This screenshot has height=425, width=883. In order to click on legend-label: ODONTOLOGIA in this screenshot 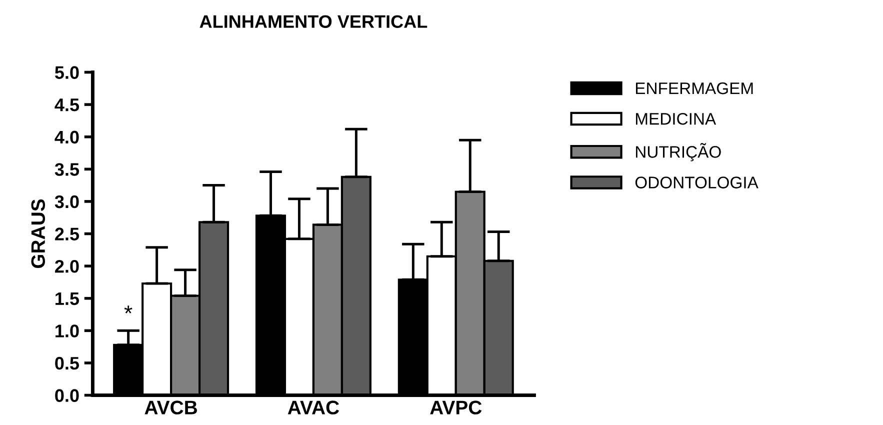, I will do `click(696, 182)`.